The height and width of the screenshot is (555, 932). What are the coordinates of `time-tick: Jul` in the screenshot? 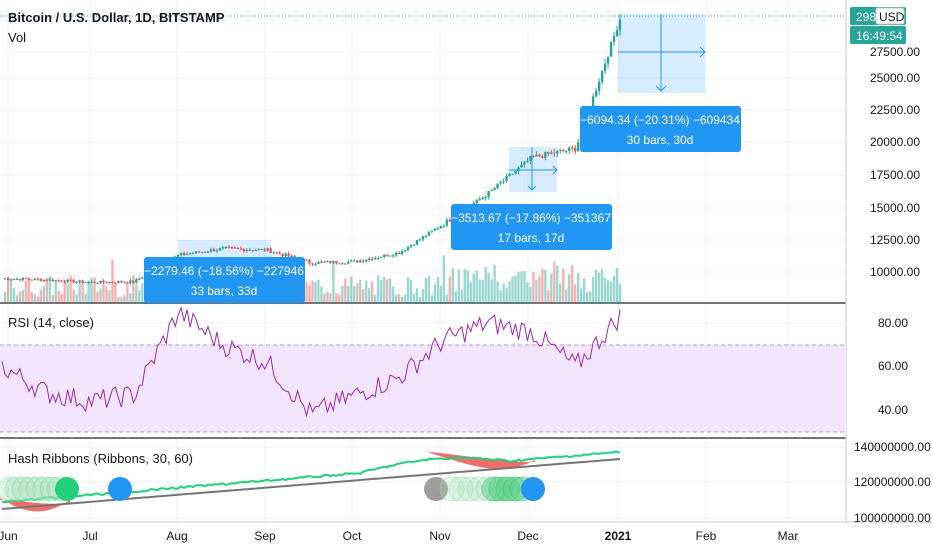 It's located at (89, 536).